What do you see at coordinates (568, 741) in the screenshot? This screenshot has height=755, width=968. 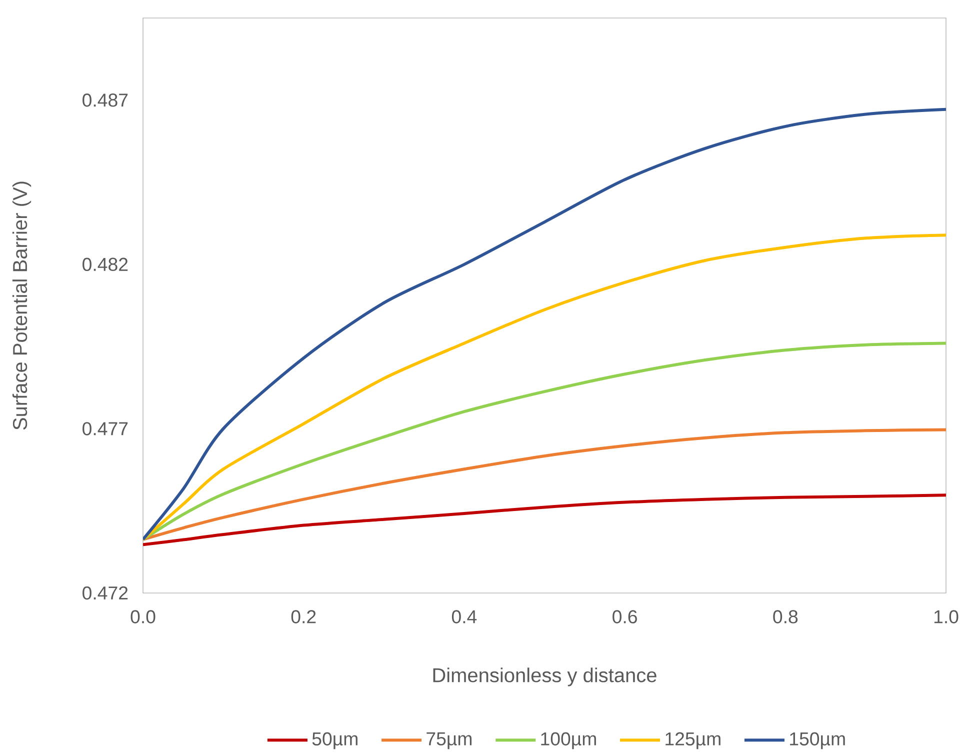 I see `legend-label: 100µm` at bounding box center [568, 741].